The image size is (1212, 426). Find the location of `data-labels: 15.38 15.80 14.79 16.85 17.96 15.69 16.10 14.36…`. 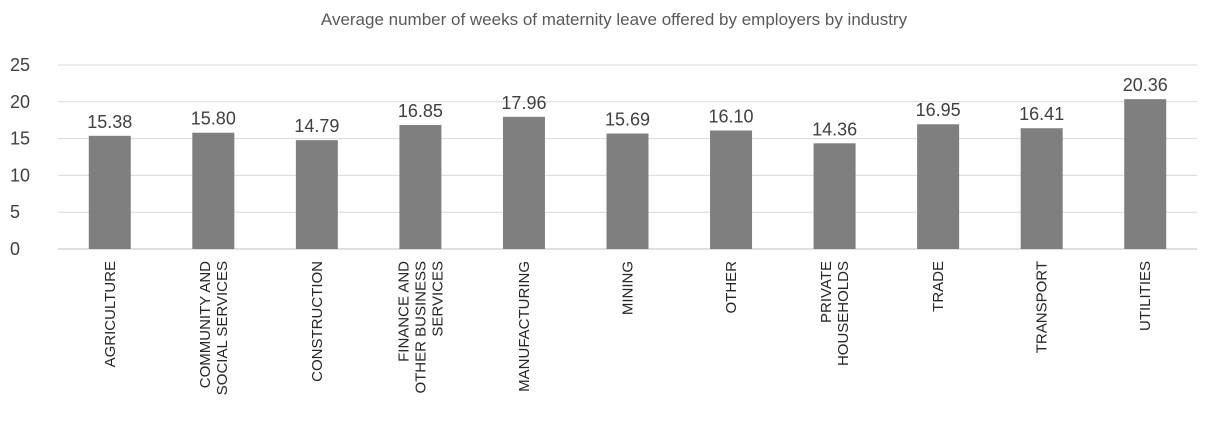

data-labels: 15.38 15.80 14.79 16.85 17.96 15.69 16.10 14.36… is located at coordinates (627, 107).